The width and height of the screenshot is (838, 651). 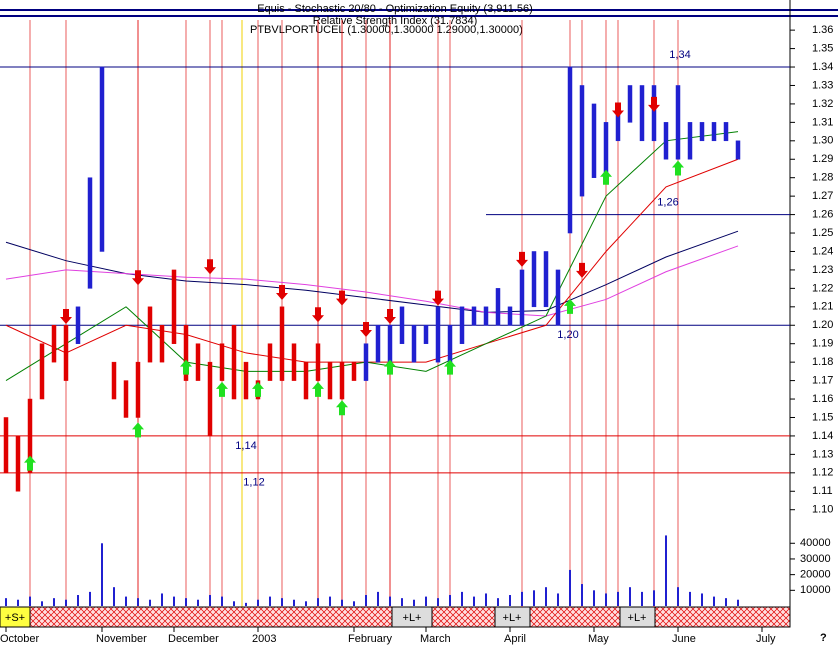 I want to click on y-tick-label: 1.29, so click(x=822, y=159).